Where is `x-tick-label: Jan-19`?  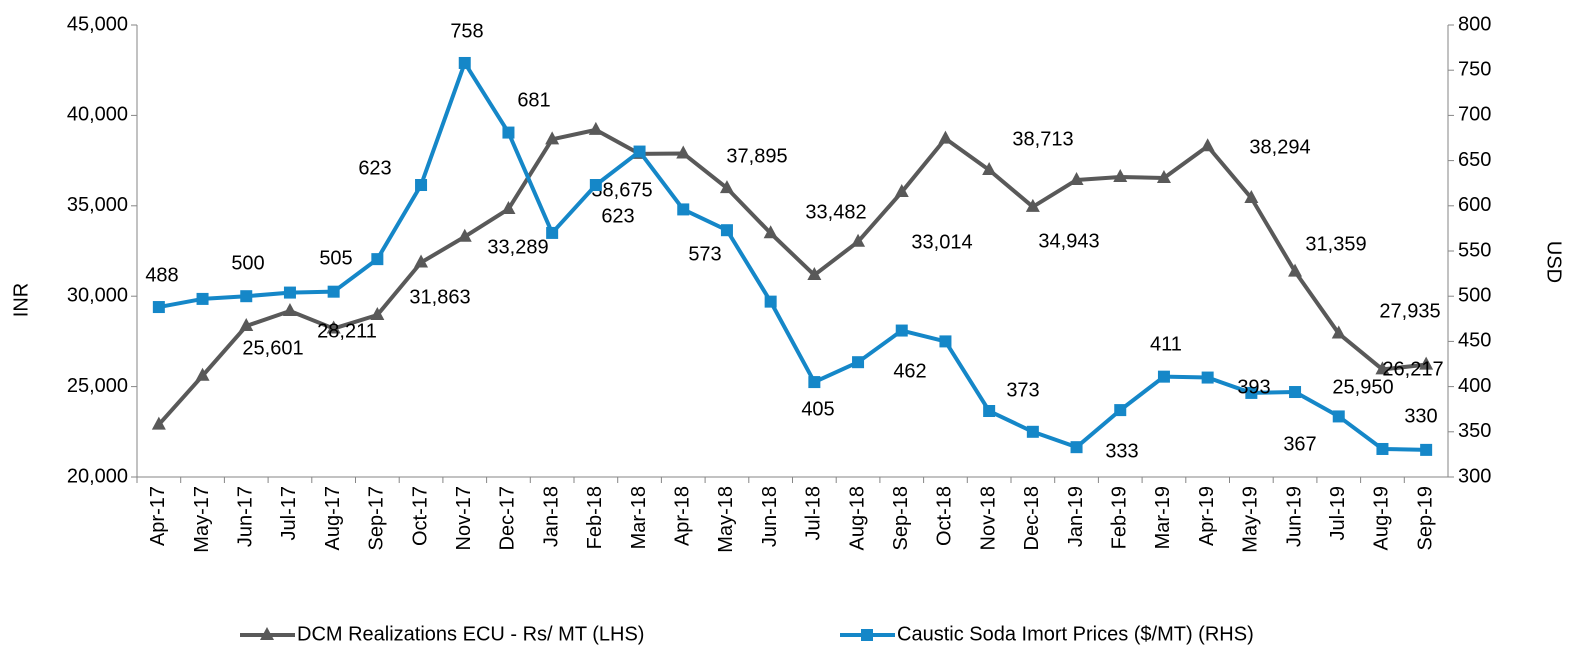 x-tick-label: Jan-19 is located at coordinates (1076, 516).